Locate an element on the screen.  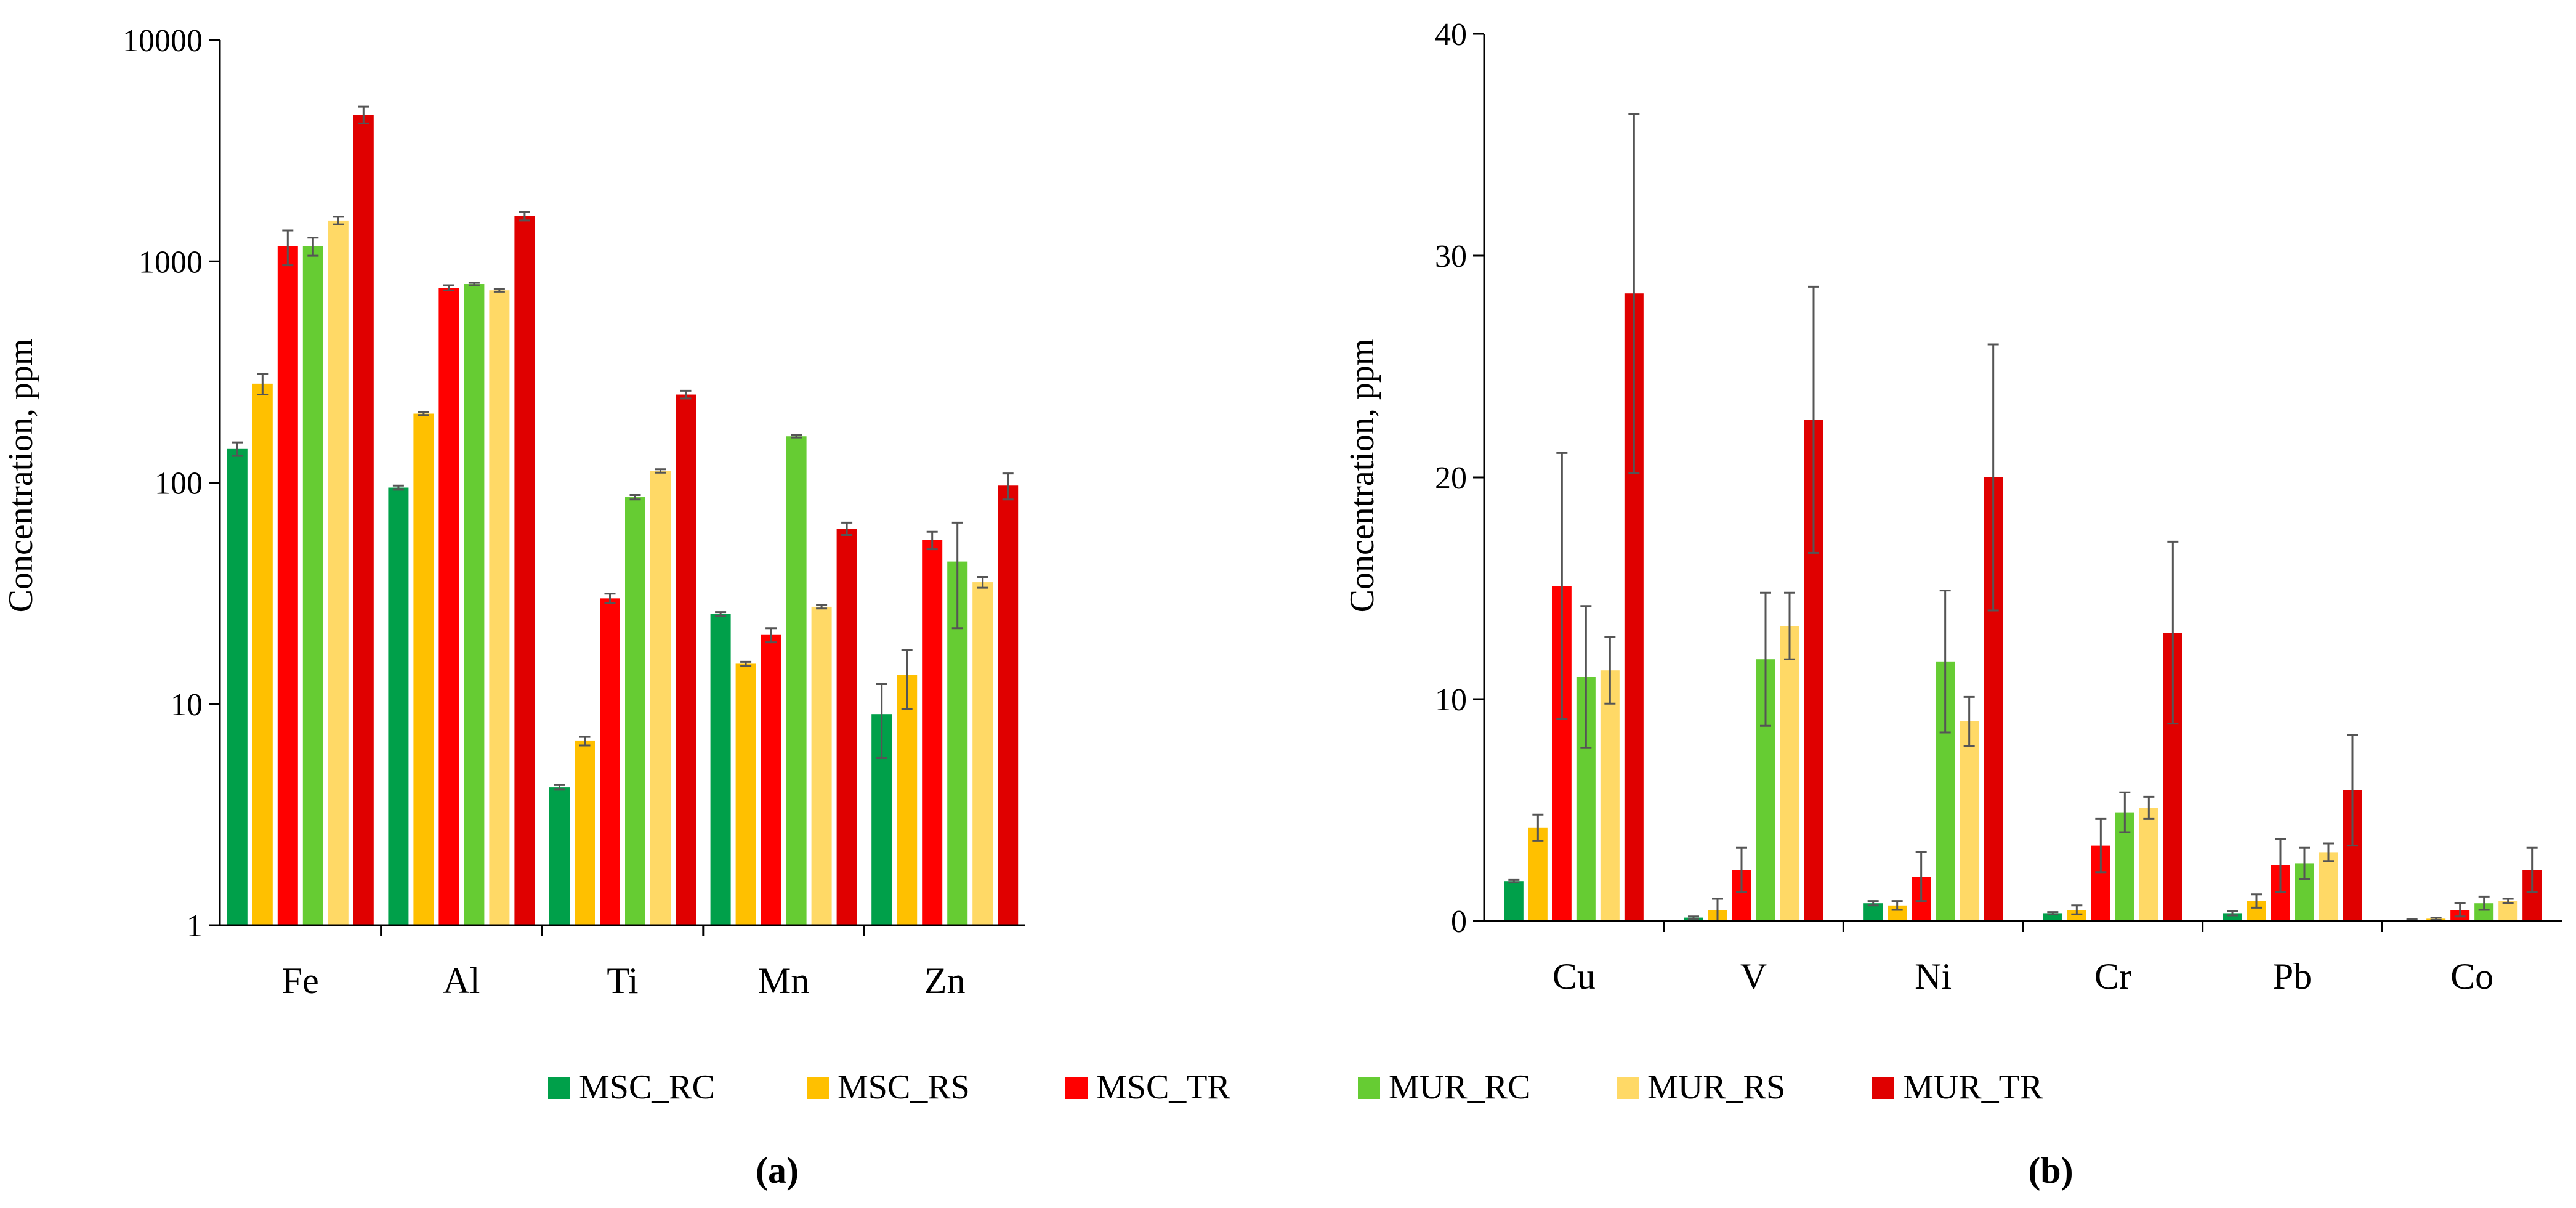
bar-msc-rc-al is located at coordinates (398, 706).